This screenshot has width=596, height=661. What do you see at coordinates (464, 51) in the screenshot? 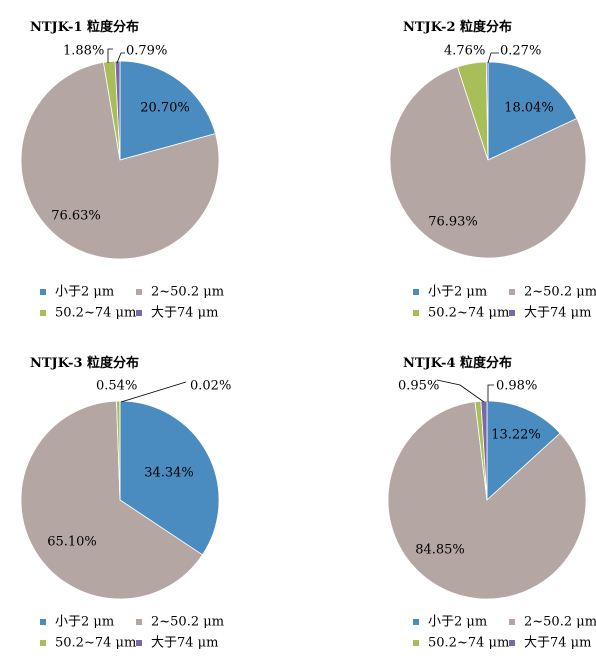
I see `data-label-50-74um: 4.76%` at bounding box center [464, 51].